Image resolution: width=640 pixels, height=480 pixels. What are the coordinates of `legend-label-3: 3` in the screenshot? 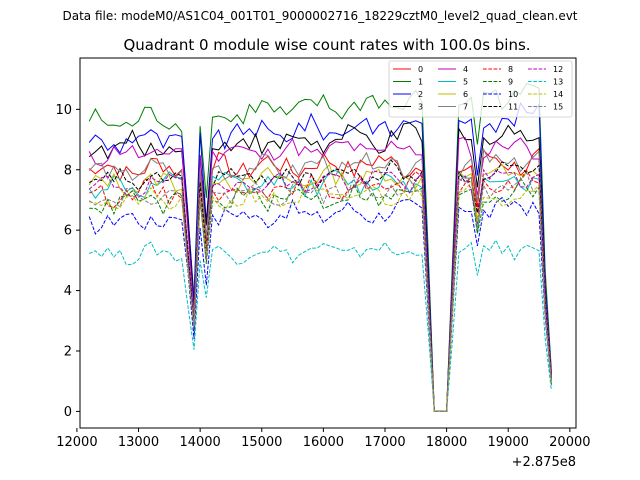 It's located at (420, 107).